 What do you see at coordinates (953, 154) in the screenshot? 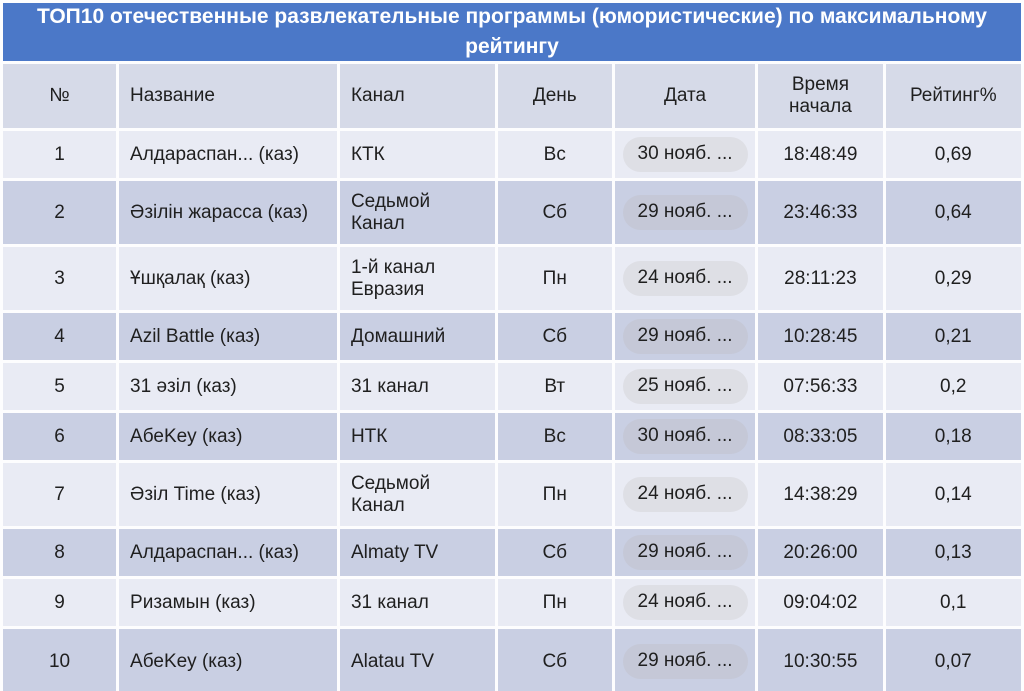
I see `cell-rating: 0,69` at bounding box center [953, 154].